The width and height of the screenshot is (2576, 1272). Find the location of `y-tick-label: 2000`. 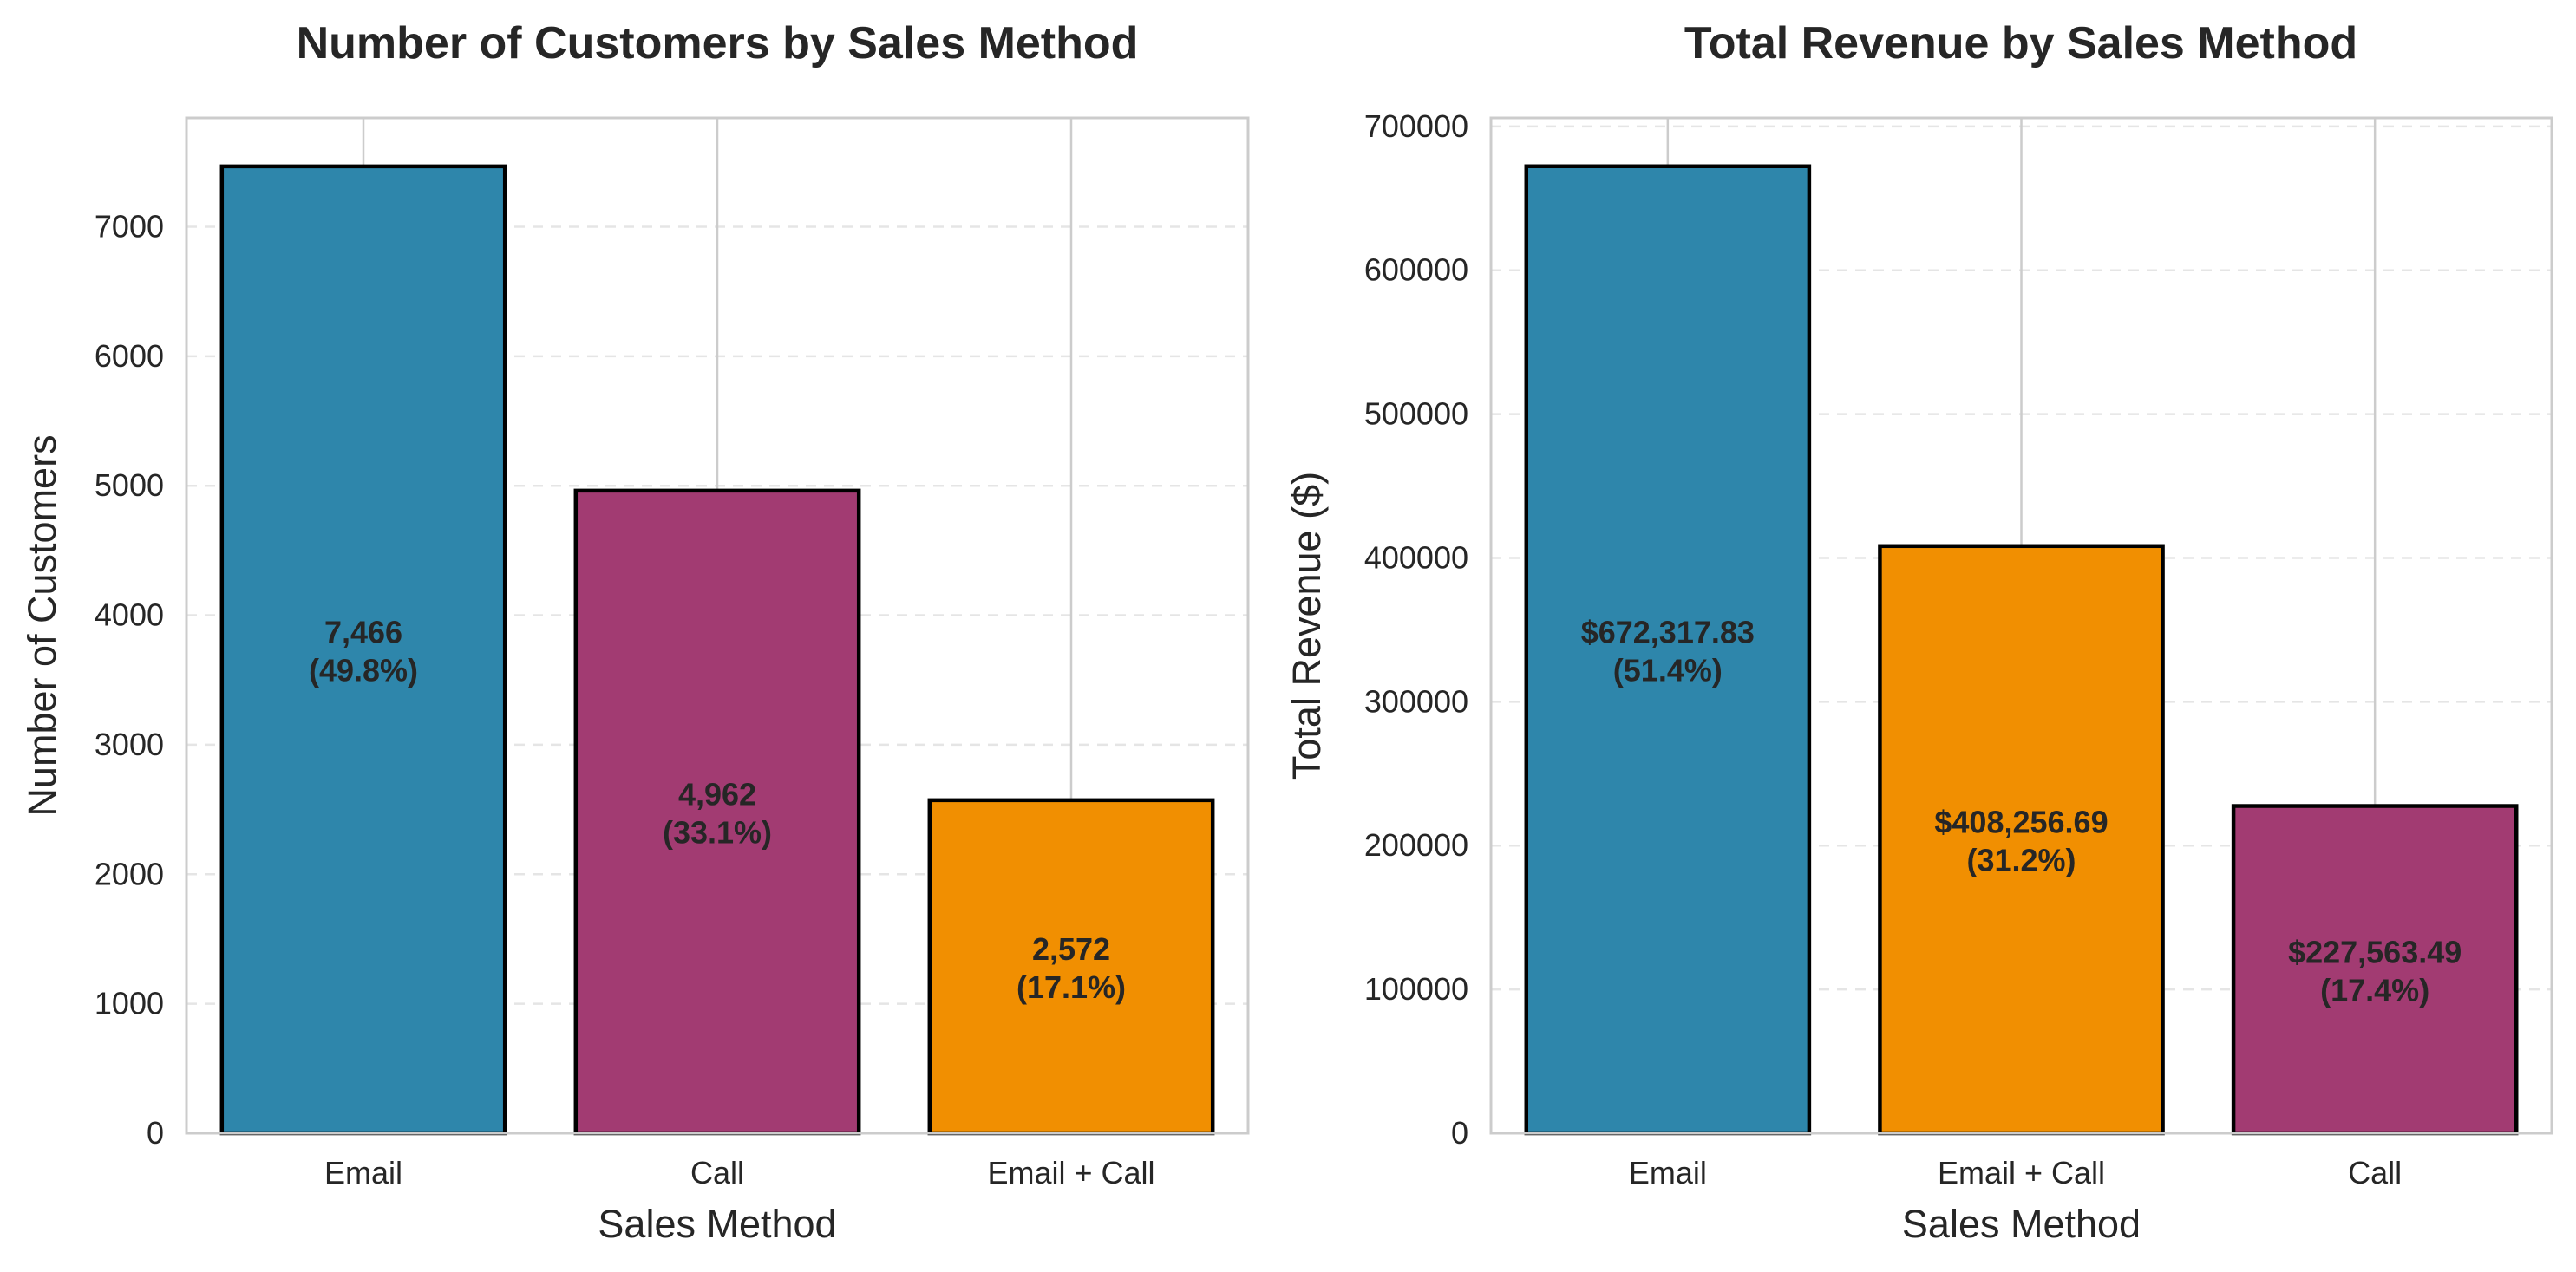

y-tick-label: 2000 is located at coordinates (129, 873).